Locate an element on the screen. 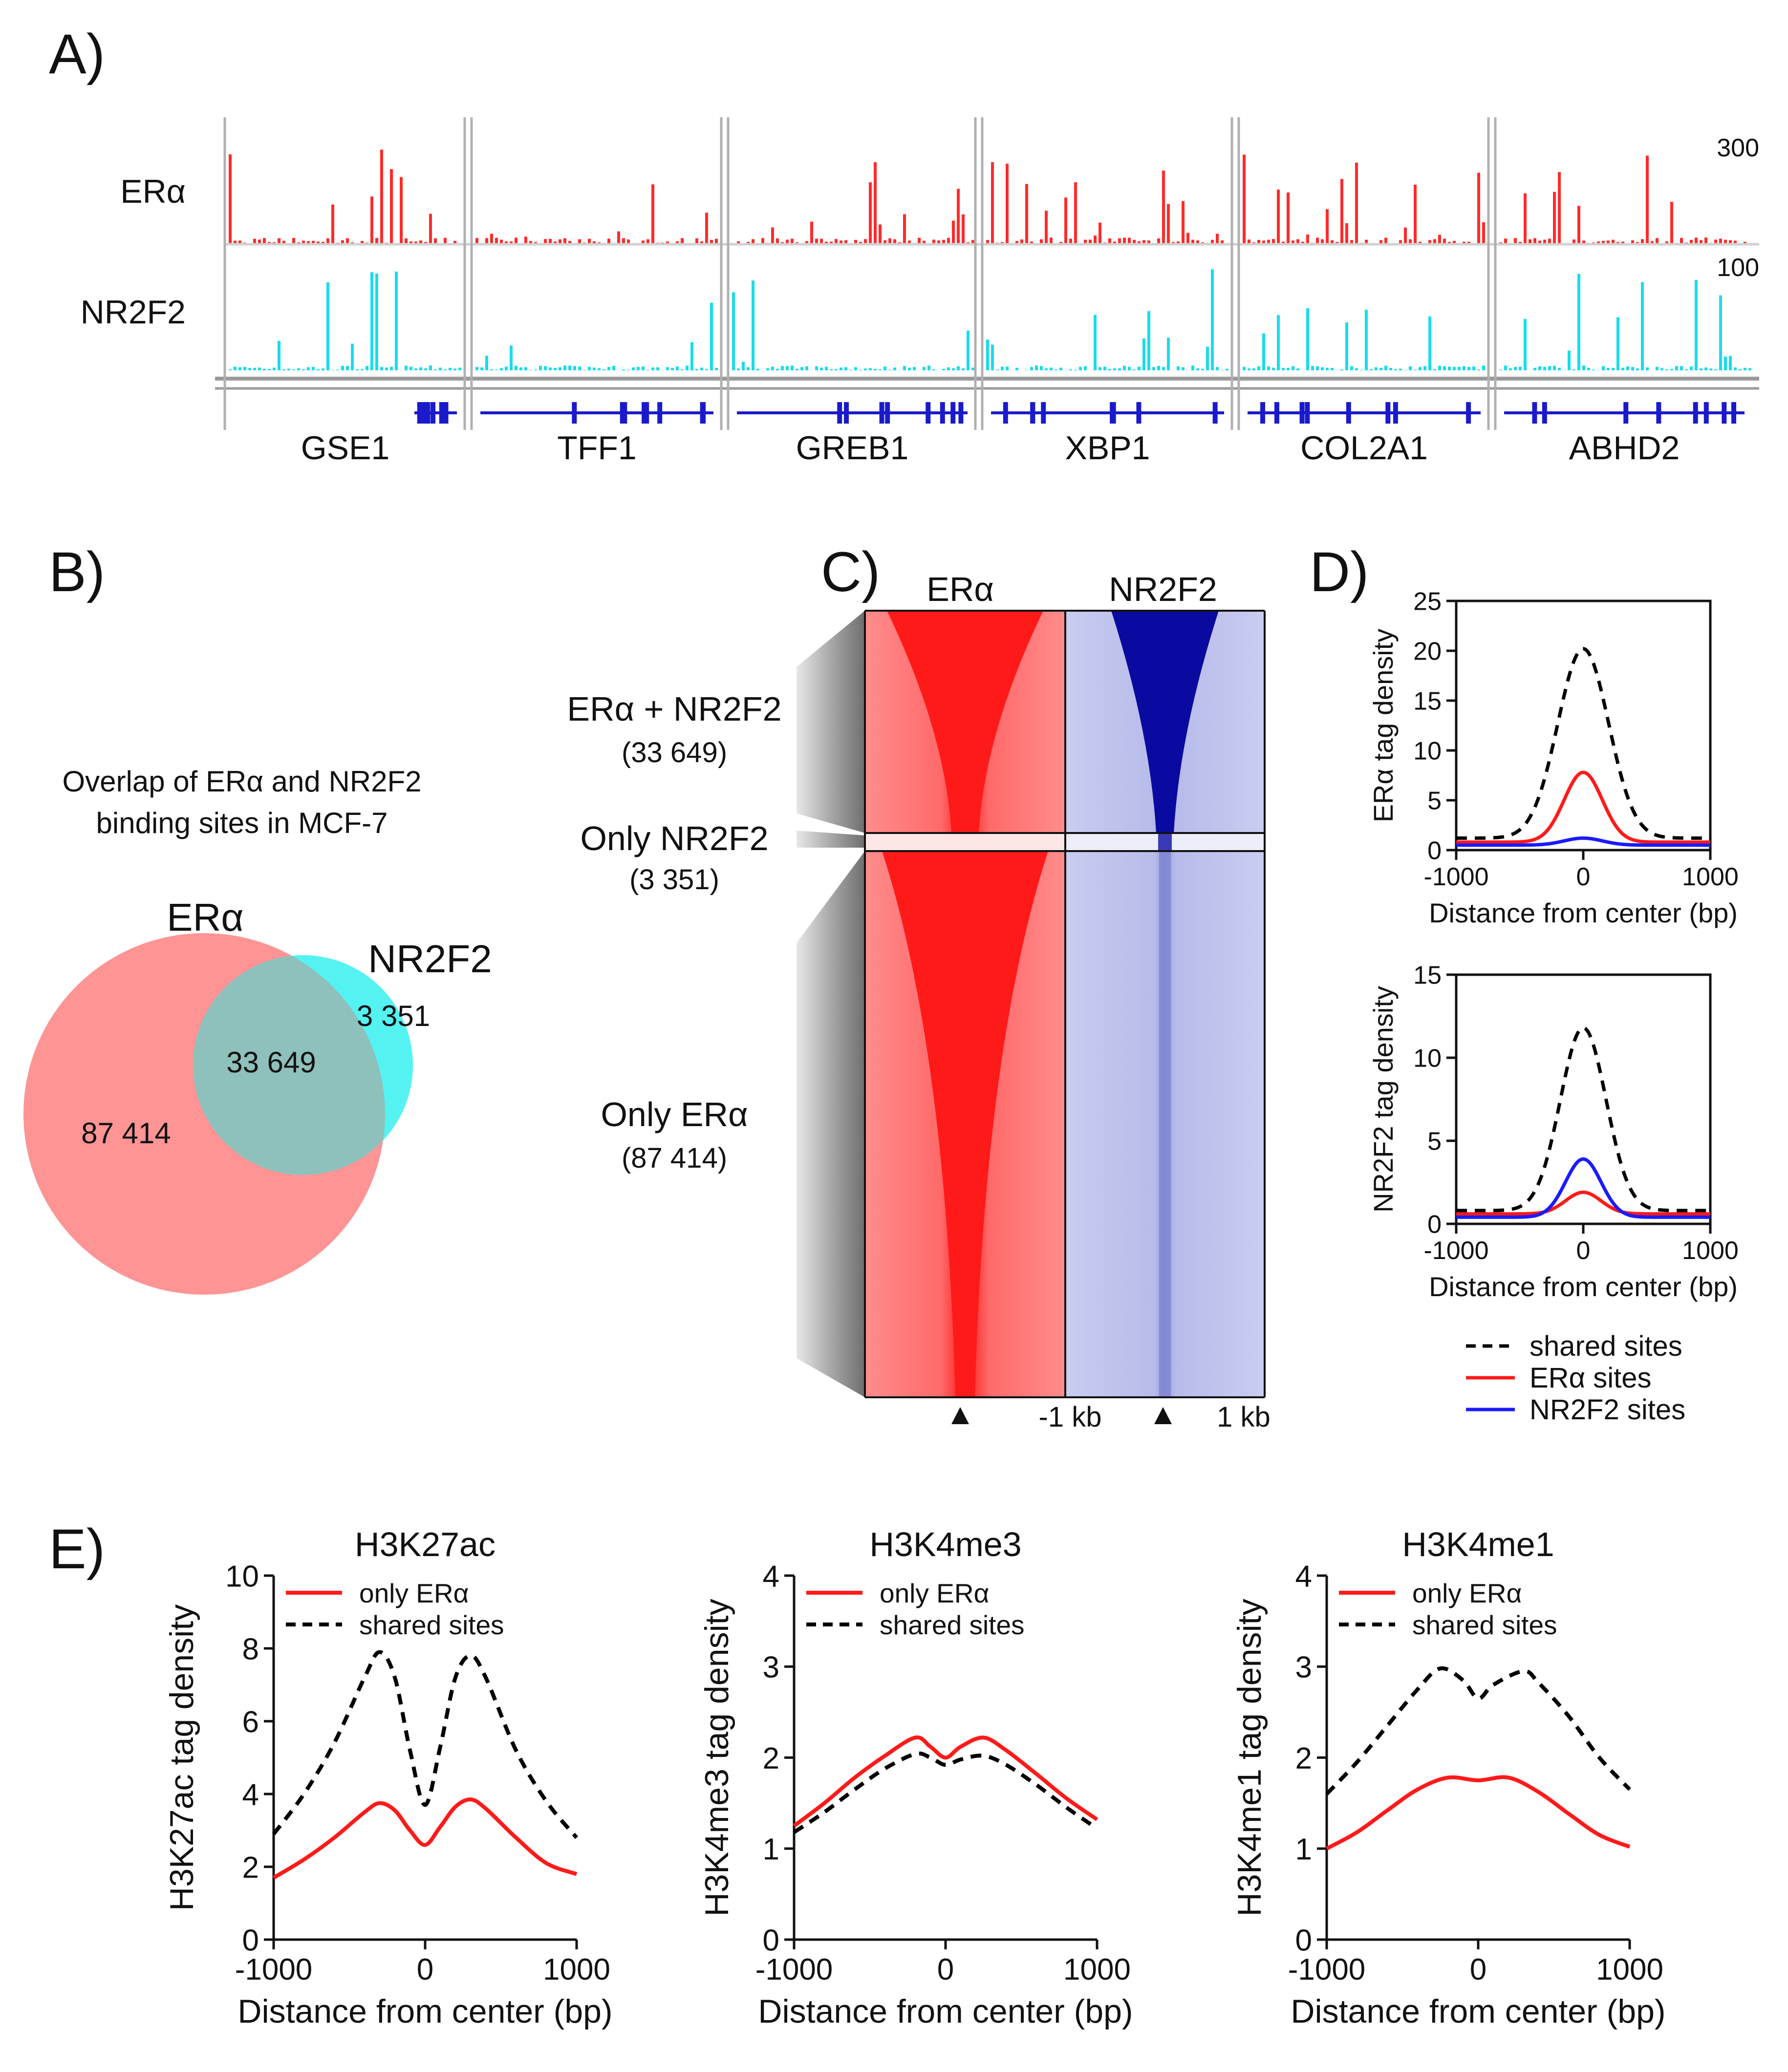 The height and width of the screenshot is (2072, 1788). y-axis-label: NR2F2 tag density is located at coordinates (1383, 1099).